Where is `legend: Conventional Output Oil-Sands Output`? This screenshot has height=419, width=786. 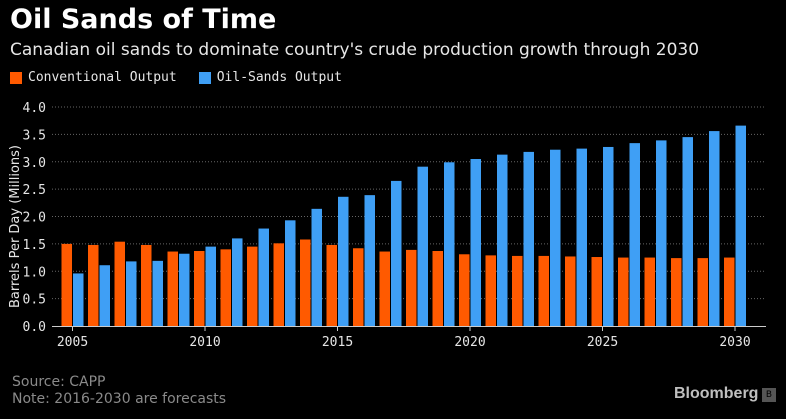 legend: Conventional Output Oil-Sands Output is located at coordinates (187, 77).